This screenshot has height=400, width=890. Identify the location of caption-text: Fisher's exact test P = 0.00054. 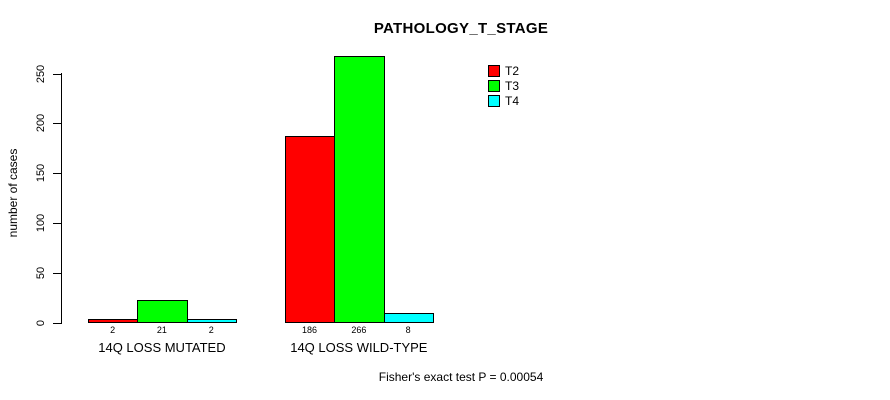
(461, 377).